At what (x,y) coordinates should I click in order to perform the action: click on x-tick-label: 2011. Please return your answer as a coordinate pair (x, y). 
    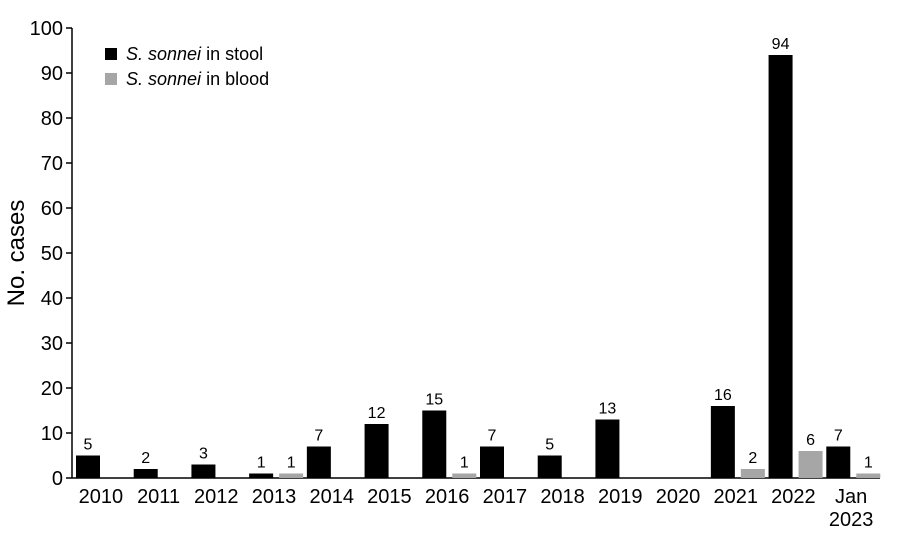
    Looking at the image, I should click on (158, 497).